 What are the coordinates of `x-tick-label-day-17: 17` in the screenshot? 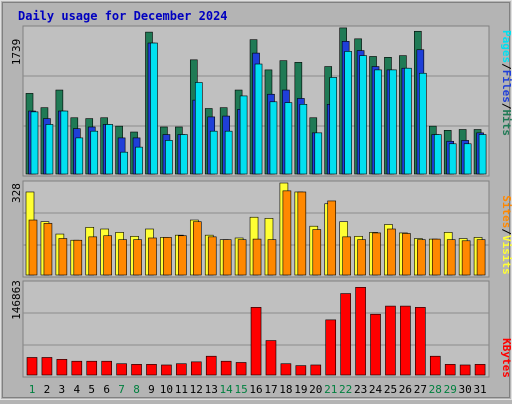 It's located at (270, 389).